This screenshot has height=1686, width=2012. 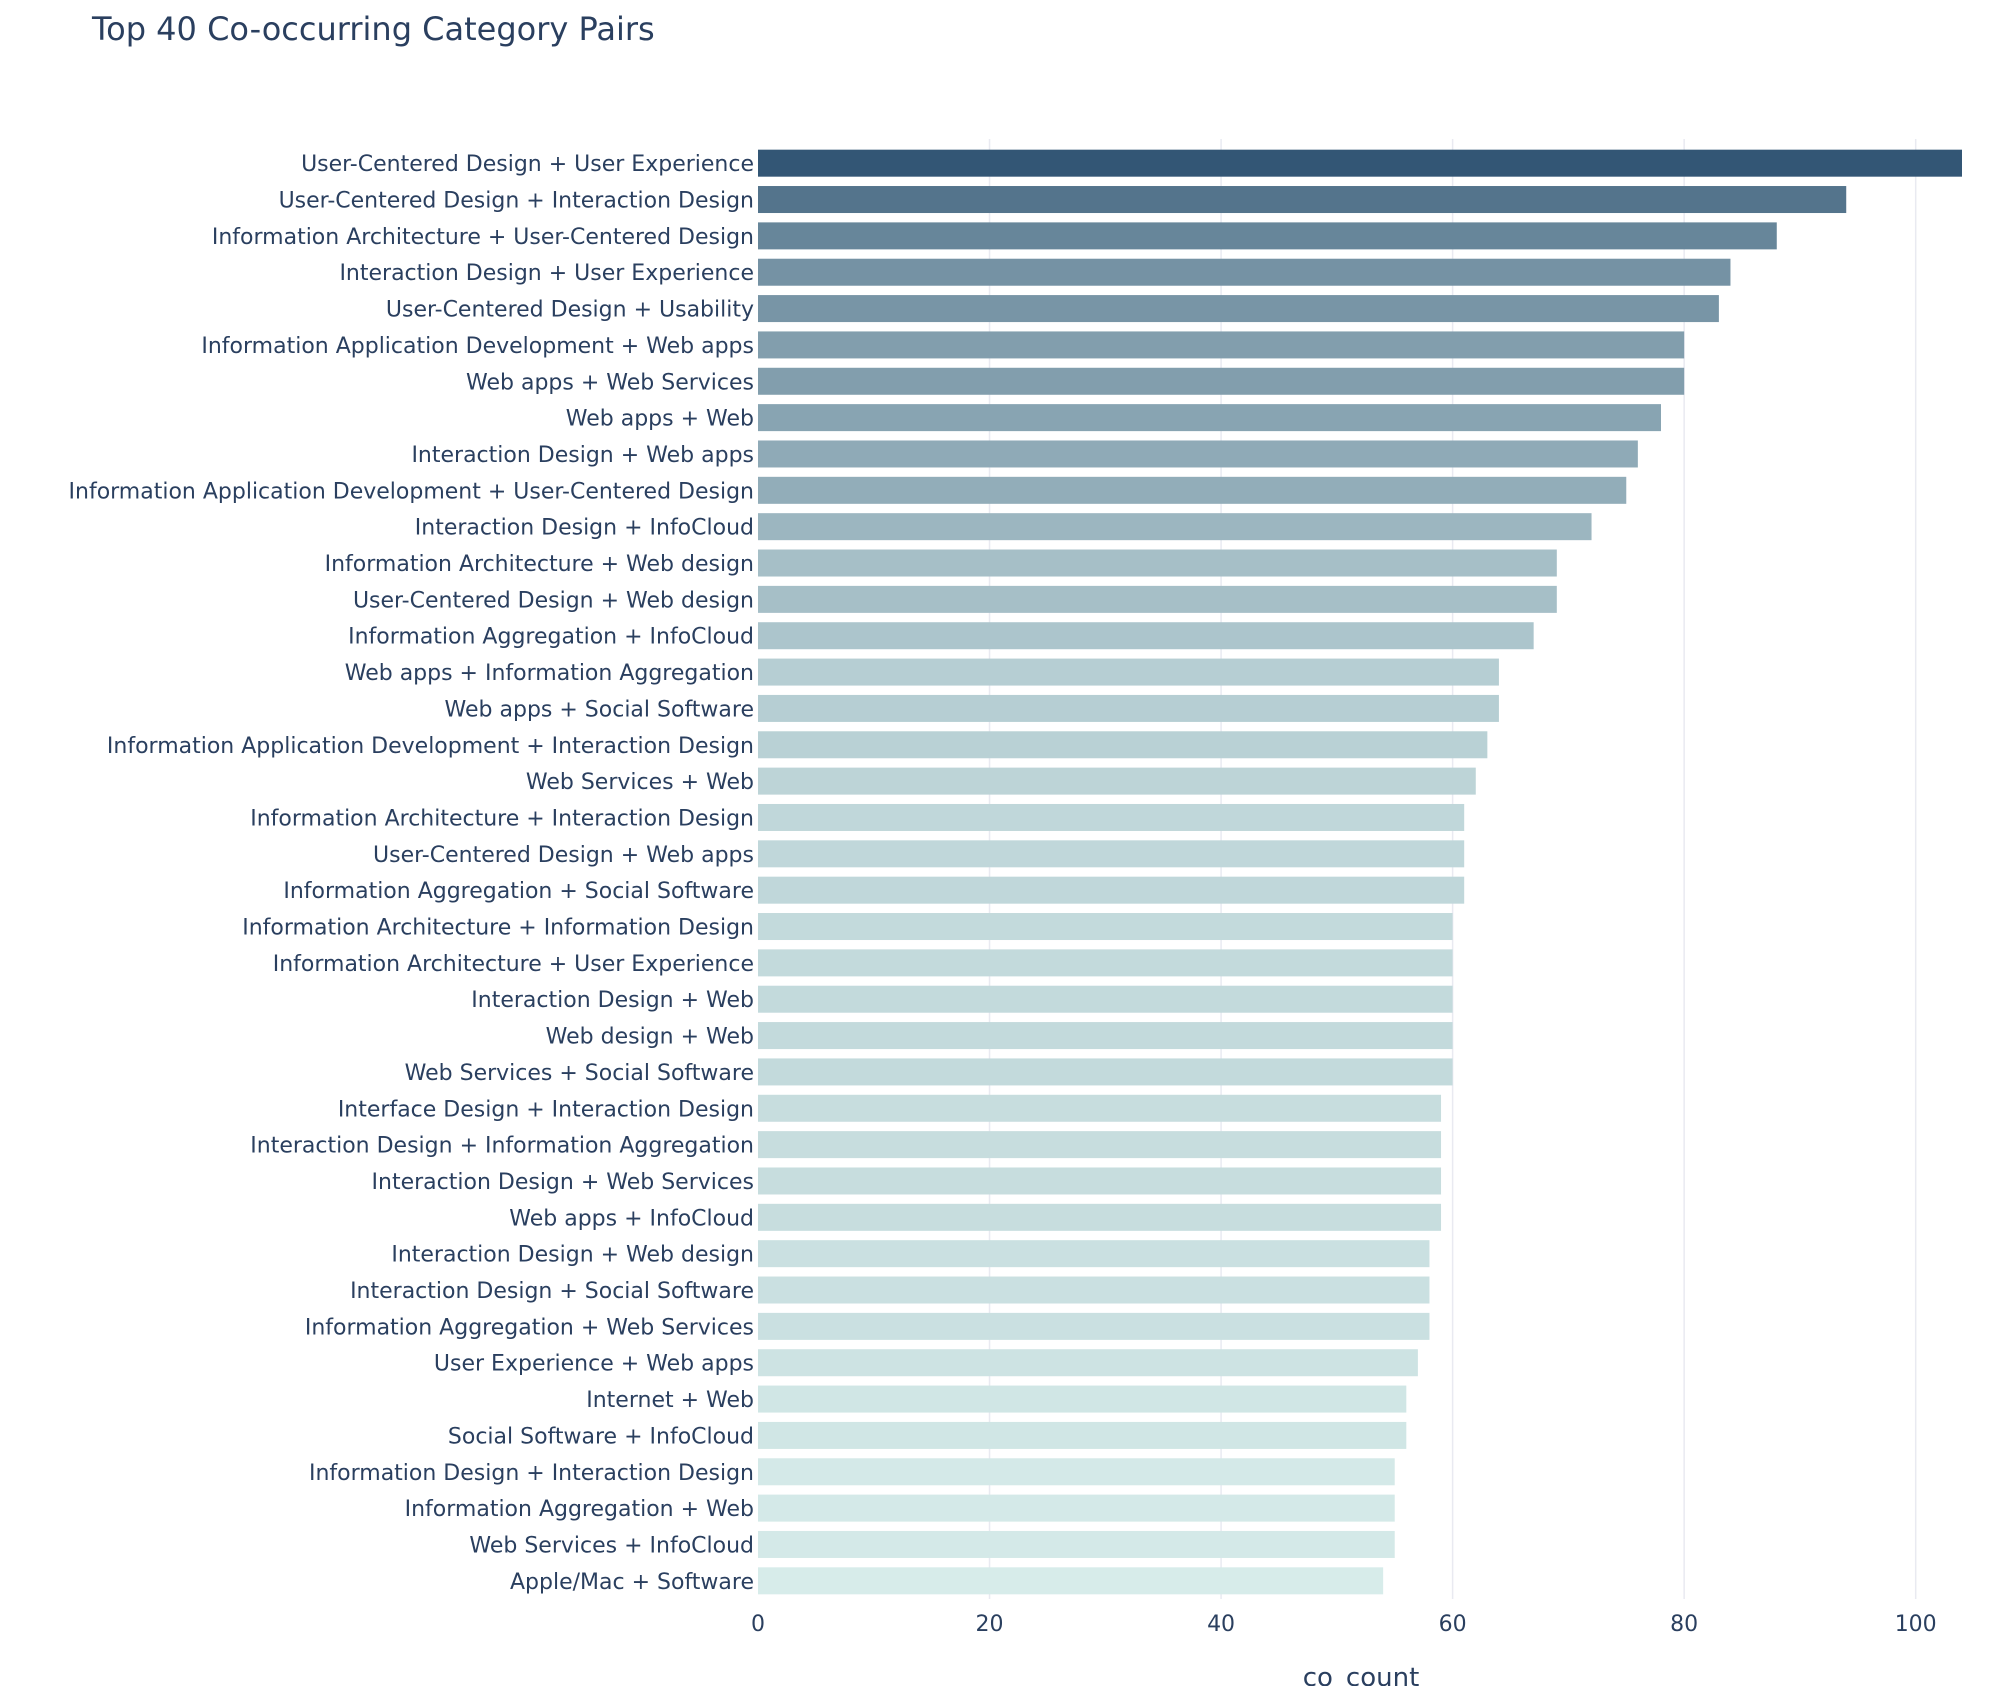 What do you see at coordinates (579, 1073) in the screenshot?
I see `category-label: Web Services + Social Software` at bounding box center [579, 1073].